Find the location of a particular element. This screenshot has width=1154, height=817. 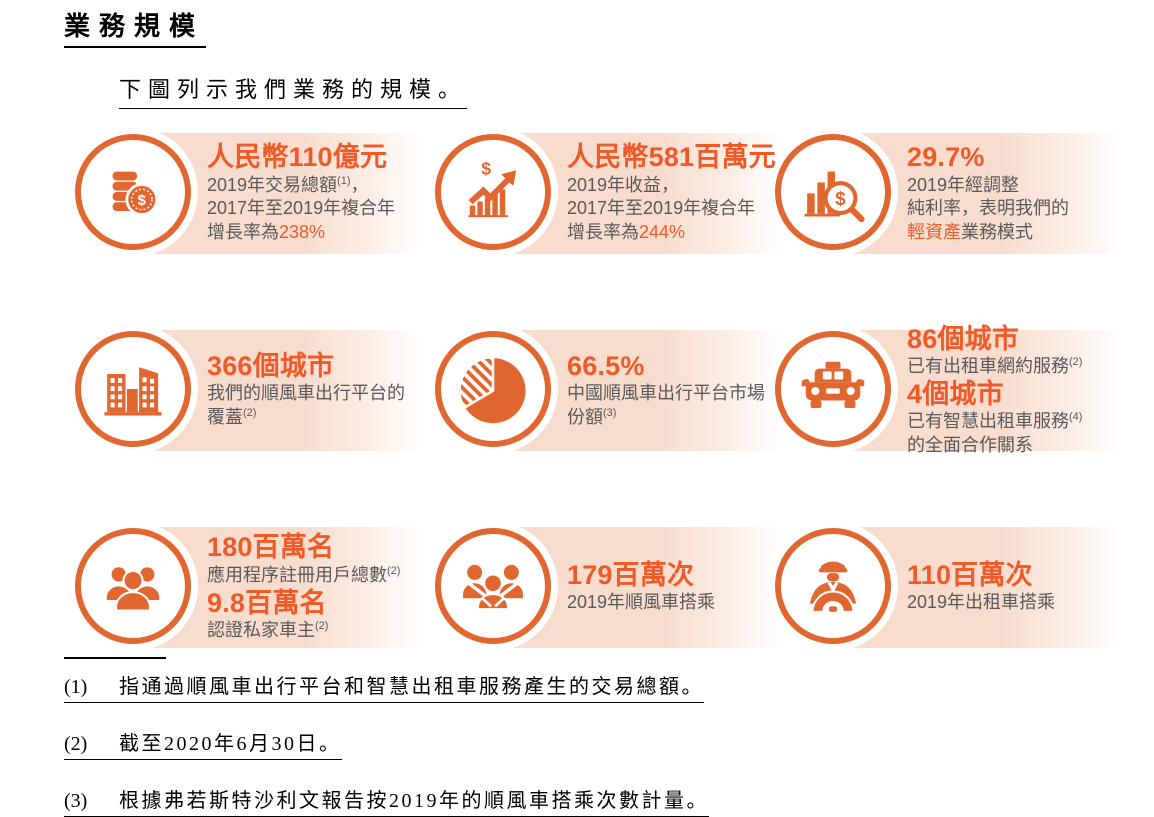

card-stat-value: 29.7% is located at coordinates (946, 157).